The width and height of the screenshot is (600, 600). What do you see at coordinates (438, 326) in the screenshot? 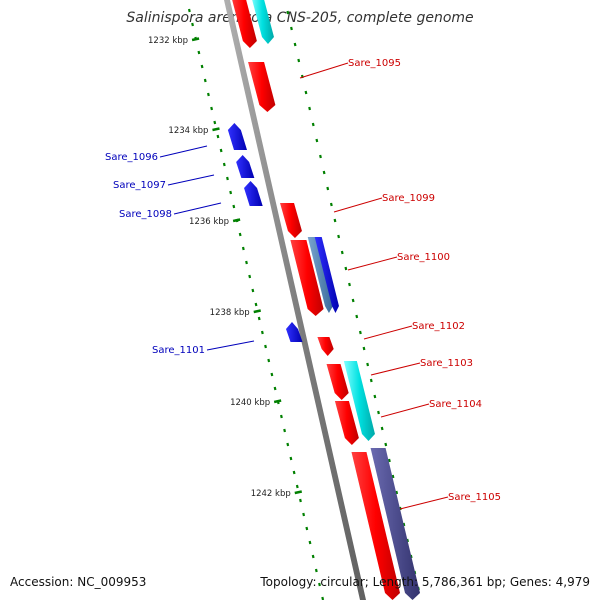
I see `gene-label: Sare_1102` at bounding box center [438, 326].